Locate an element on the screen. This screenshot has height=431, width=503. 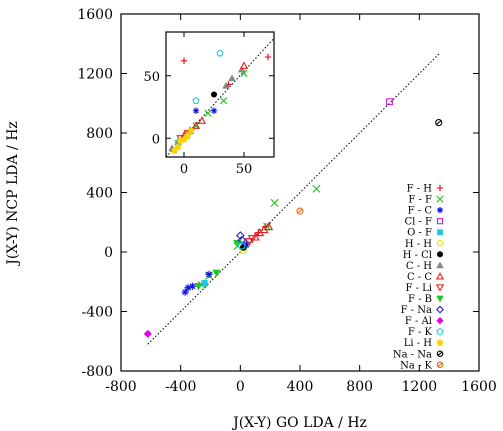
point-na-na is located at coordinates (439, 122).